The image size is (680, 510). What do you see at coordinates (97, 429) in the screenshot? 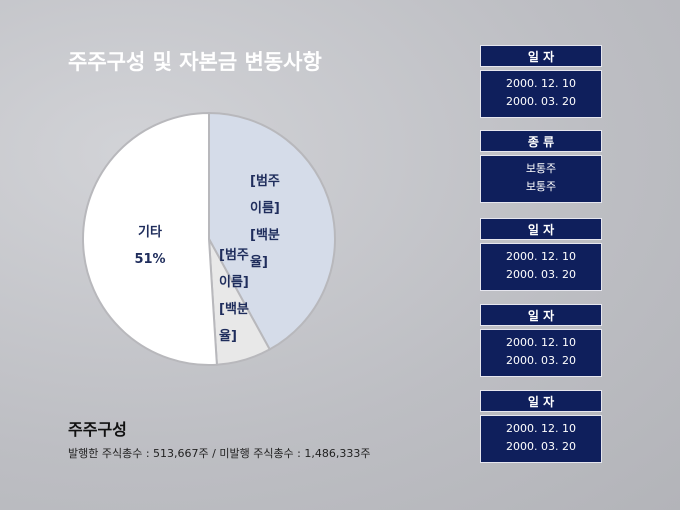
I see `section-heading: 주주구성` at bounding box center [97, 429].